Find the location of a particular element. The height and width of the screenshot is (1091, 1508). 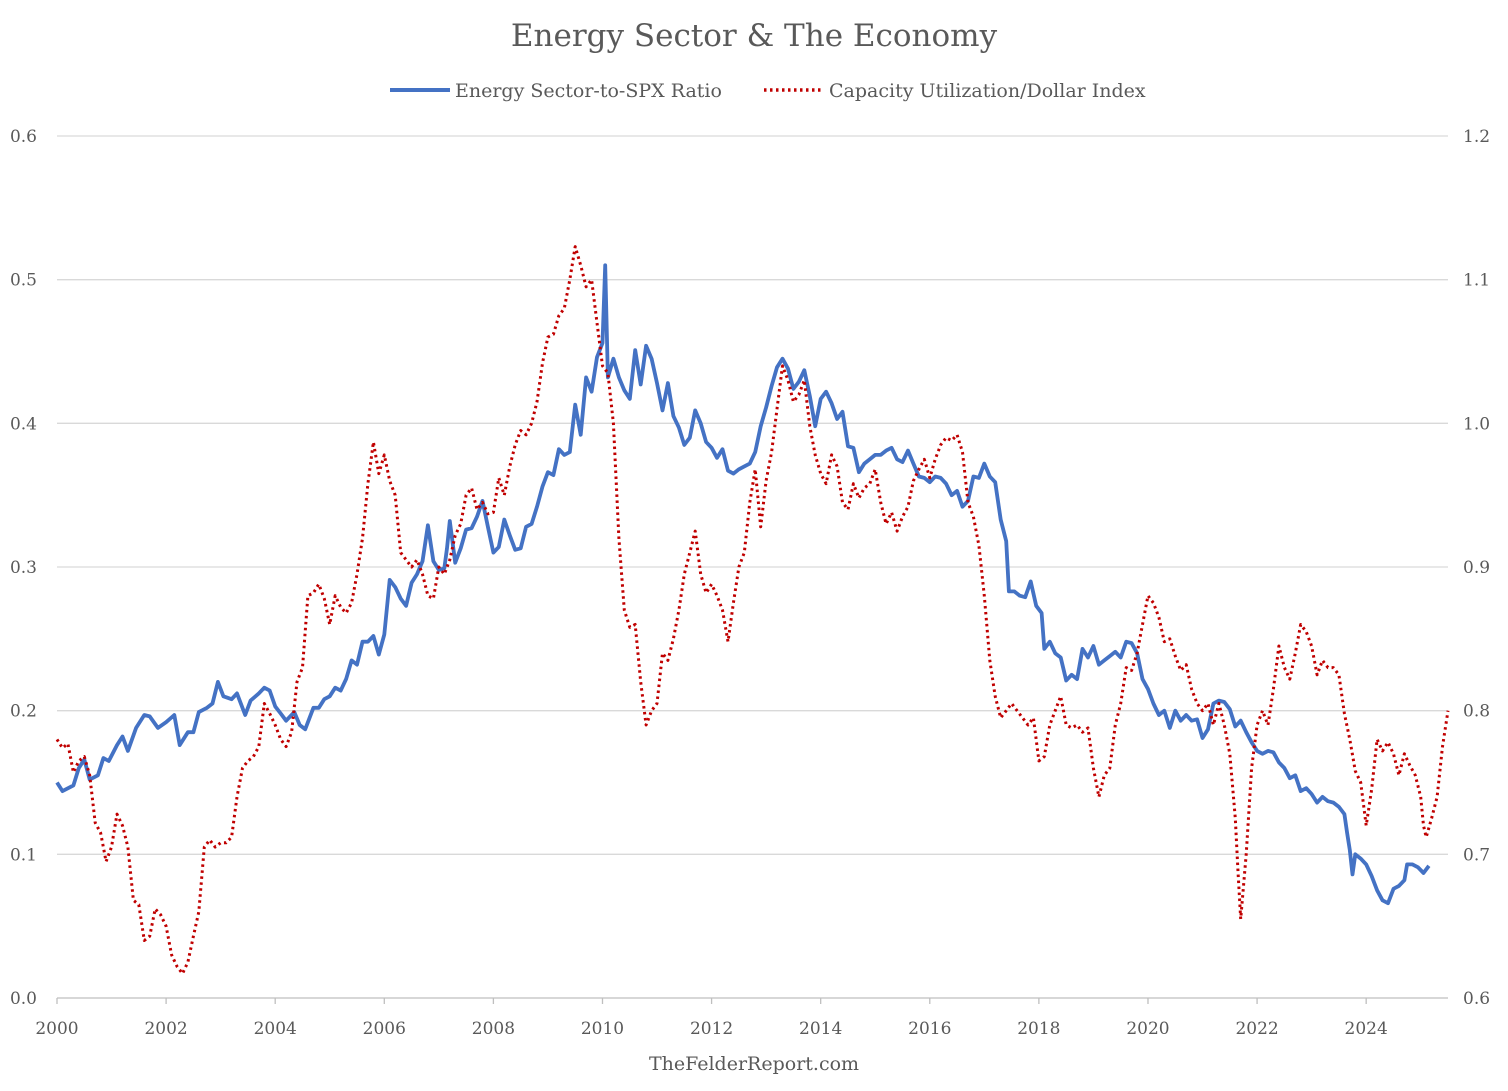

y-axis-left: 0.0 0.1 0.2 0.3 0.4 0.5 0.6 is located at coordinates (23, 568).